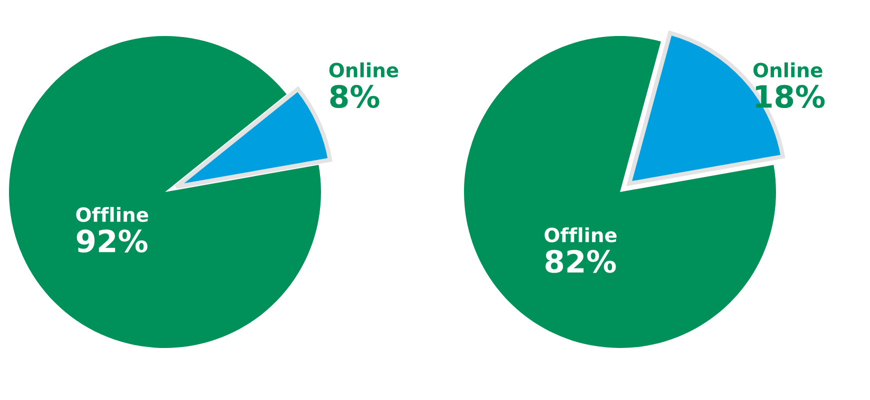  Describe the element at coordinates (355, 96) in the screenshot. I see `data-label: 8%` at that location.